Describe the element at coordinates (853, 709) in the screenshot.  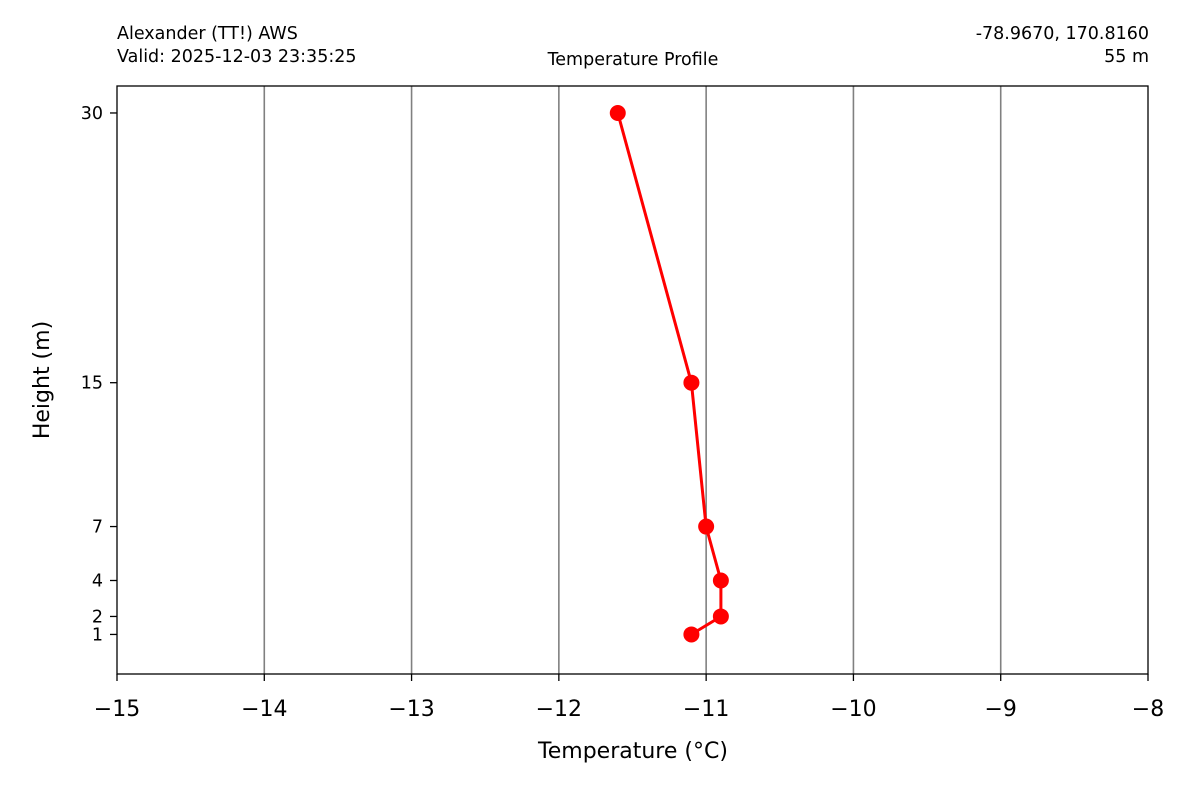
I see `x-tick-label: −10` at that location.